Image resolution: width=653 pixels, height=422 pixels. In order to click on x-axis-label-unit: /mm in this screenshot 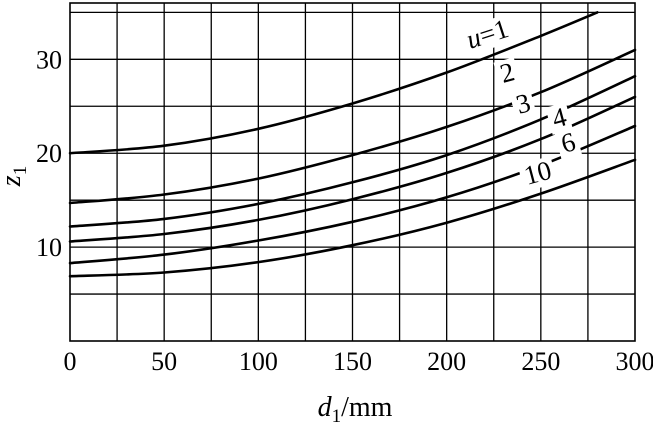, I will do `click(367, 407)`.